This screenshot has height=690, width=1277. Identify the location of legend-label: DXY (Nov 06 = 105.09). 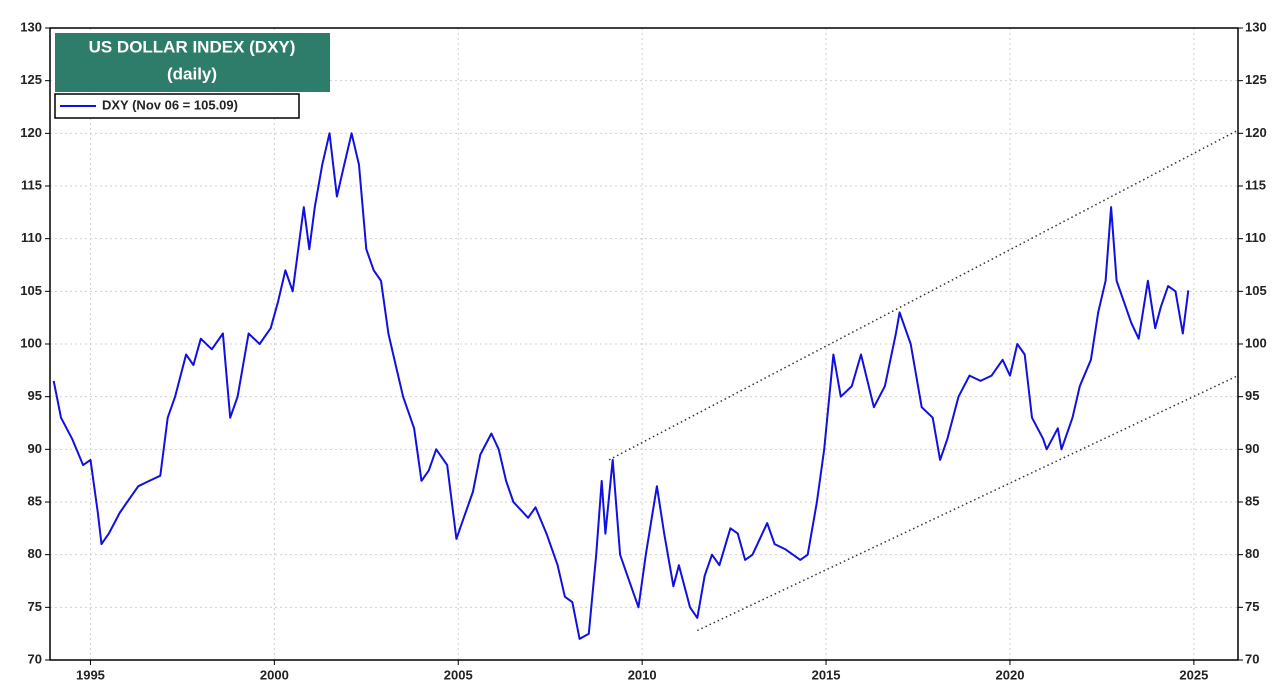
(170, 104).